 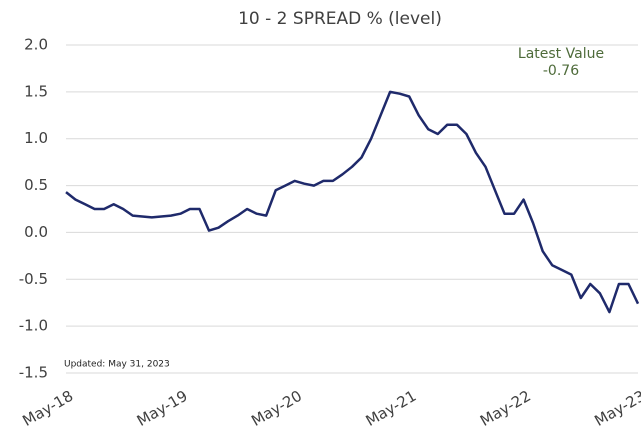 I want to click on chart-title: 10 - 2 SPREAD % (level), so click(x=340, y=19).